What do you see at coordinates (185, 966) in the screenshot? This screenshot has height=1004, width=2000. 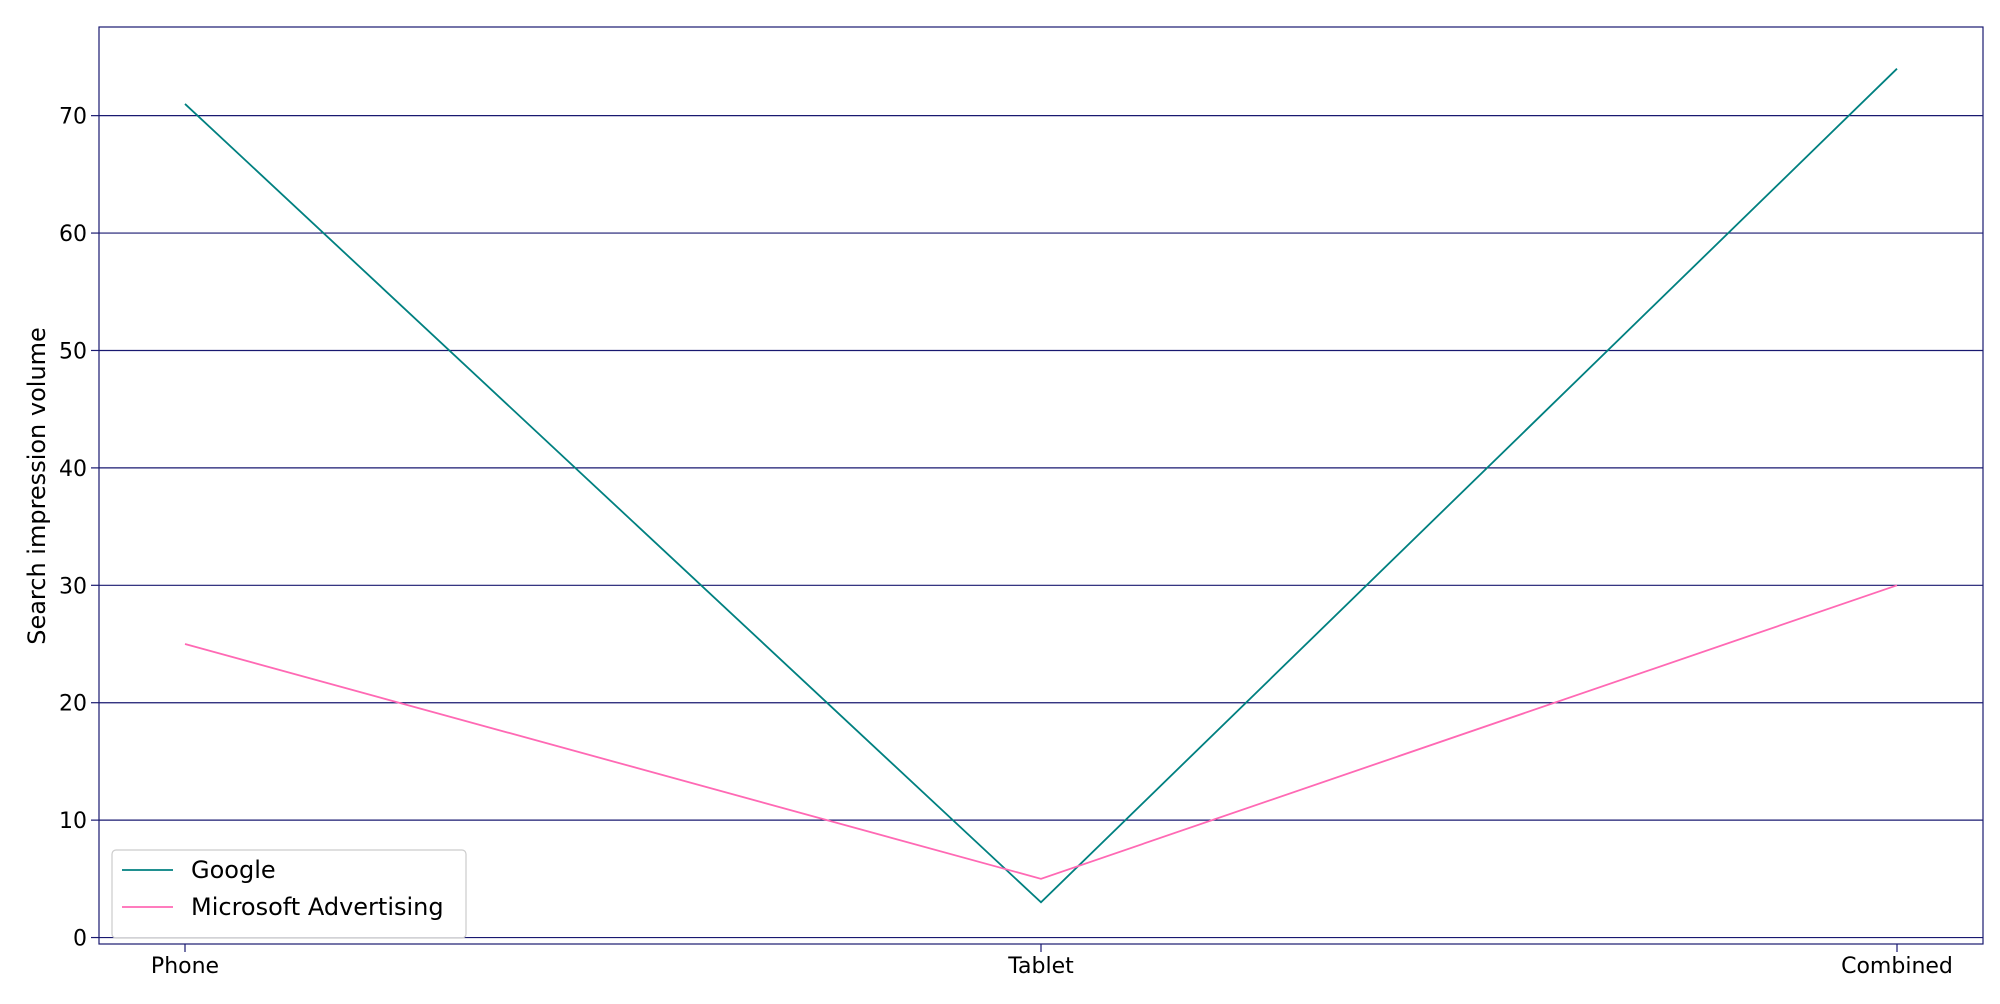 I see `x-tick-label: Phone` at bounding box center [185, 966].